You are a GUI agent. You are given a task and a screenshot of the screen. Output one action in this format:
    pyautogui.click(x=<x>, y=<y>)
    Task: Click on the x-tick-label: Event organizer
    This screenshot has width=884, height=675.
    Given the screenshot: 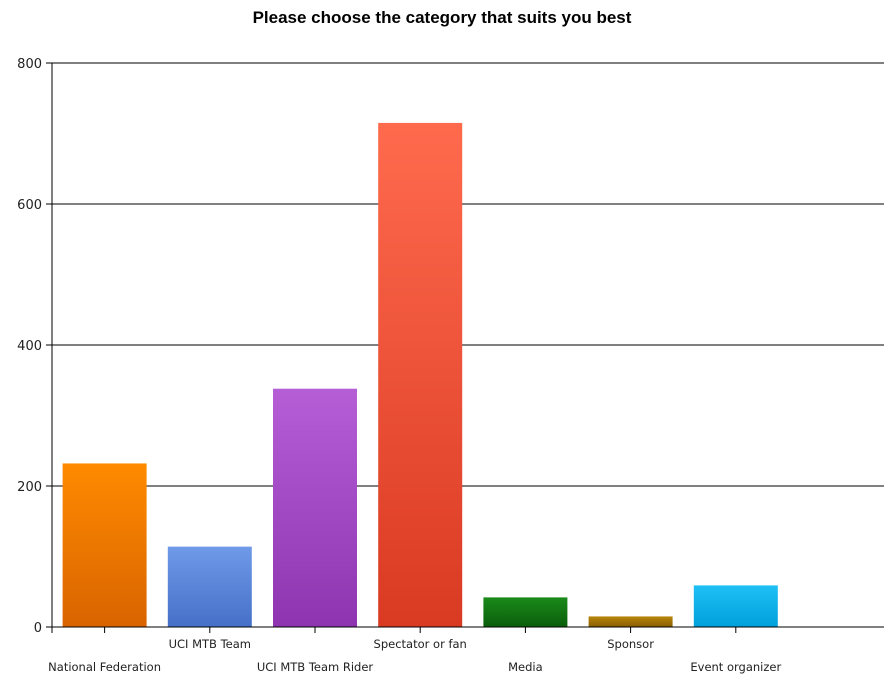 What is the action you would take?
    pyautogui.click(x=735, y=667)
    